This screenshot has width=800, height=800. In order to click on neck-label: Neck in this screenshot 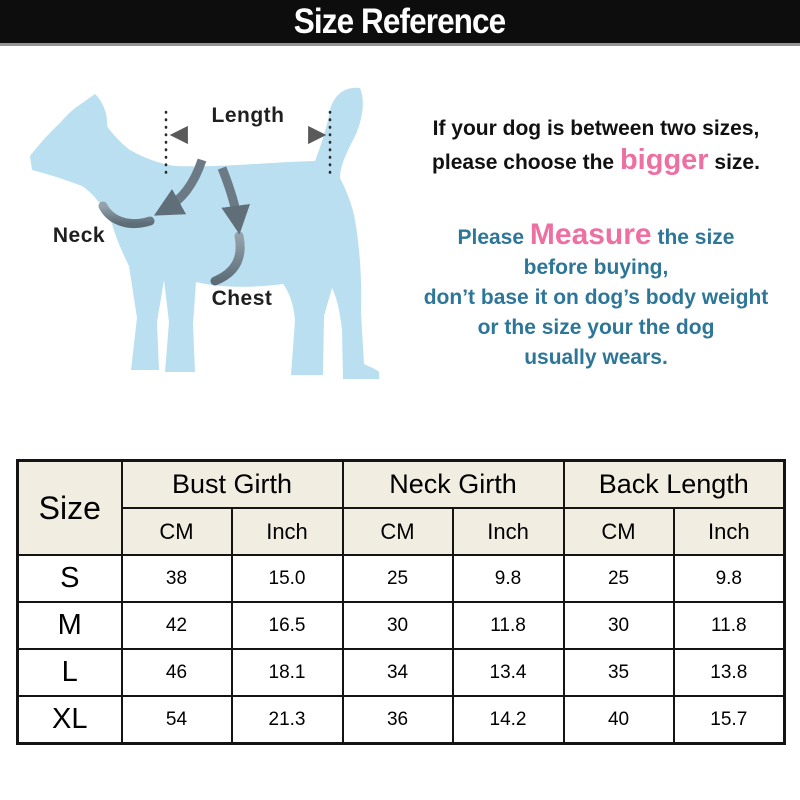, I will do `click(79, 235)`.